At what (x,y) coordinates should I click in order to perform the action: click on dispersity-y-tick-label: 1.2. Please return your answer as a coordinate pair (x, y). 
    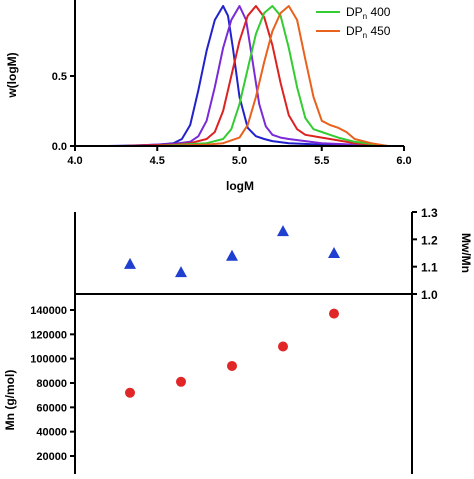
    Looking at the image, I should click on (429, 240).